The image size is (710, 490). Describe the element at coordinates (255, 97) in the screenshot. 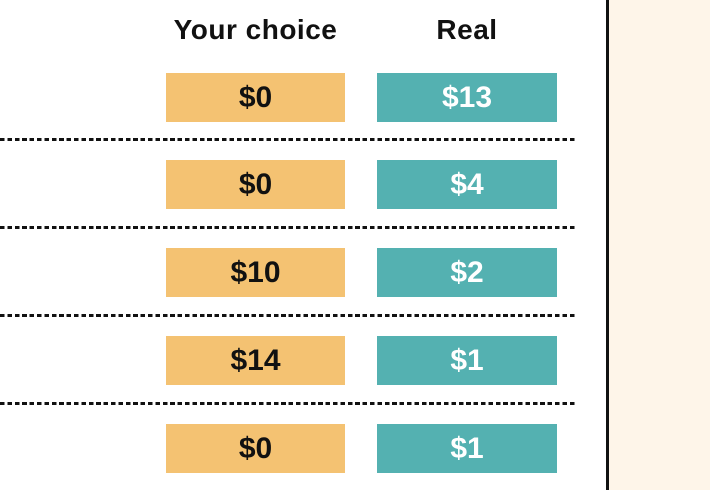

I see `choice-badge-row-1: $0` at that location.